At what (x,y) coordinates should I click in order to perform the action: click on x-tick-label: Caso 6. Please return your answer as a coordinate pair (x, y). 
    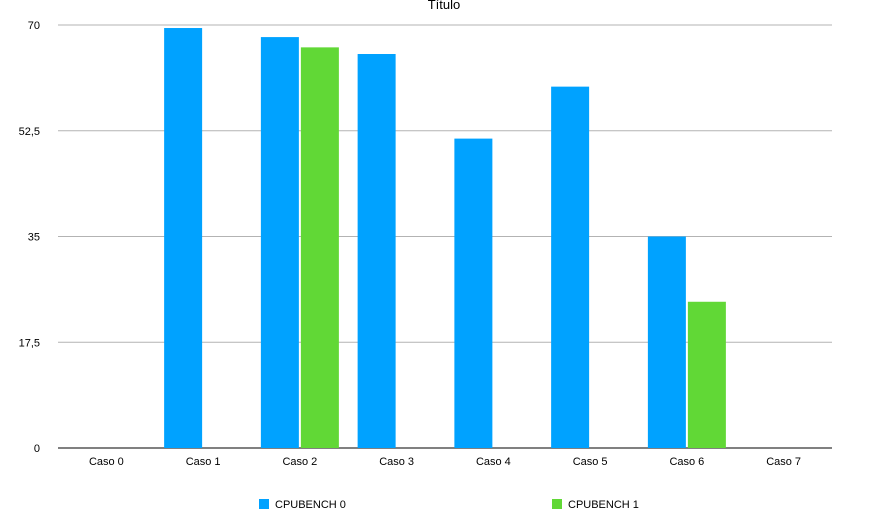
    Looking at the image, I should click on (686, 462).